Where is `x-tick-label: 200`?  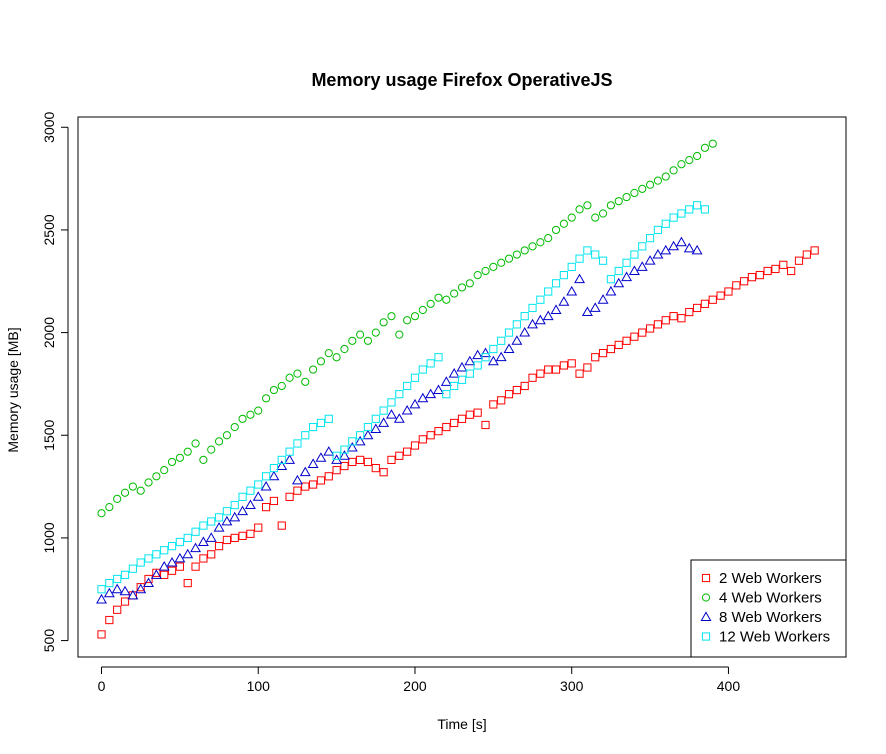
x-tick-label: 200 is located at coordinates (415, 686).